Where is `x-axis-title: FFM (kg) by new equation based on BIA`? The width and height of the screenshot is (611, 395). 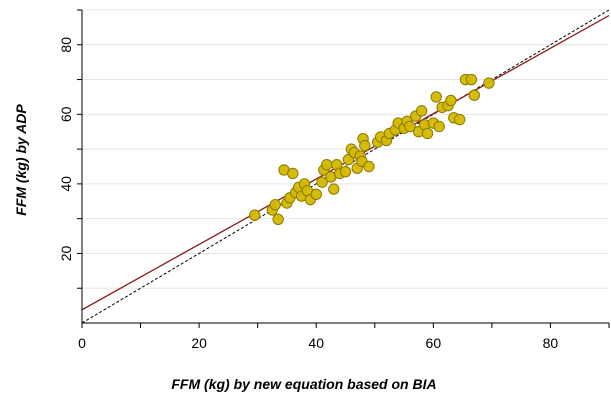
x-axis-title: FFM (kg) by new equation based on BIA is located at coordinates (303, 384).